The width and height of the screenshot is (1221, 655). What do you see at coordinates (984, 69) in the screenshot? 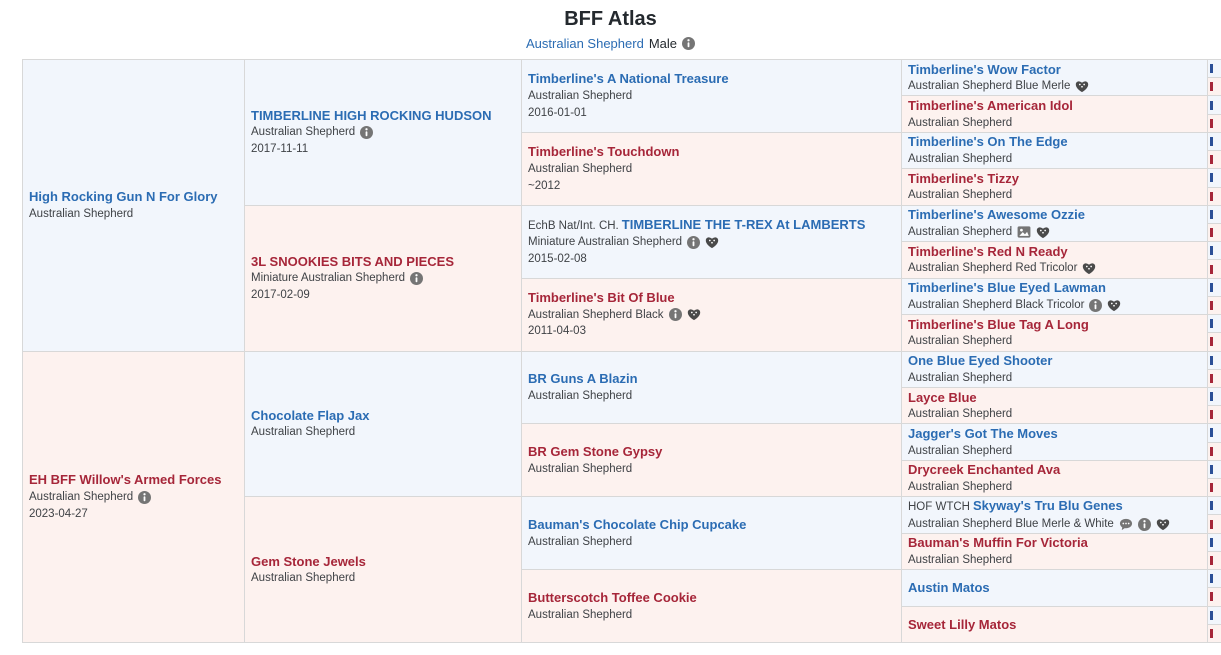
I see `dog-name-link: Timberline's Wow Factor` at bounding box center [984, 69].